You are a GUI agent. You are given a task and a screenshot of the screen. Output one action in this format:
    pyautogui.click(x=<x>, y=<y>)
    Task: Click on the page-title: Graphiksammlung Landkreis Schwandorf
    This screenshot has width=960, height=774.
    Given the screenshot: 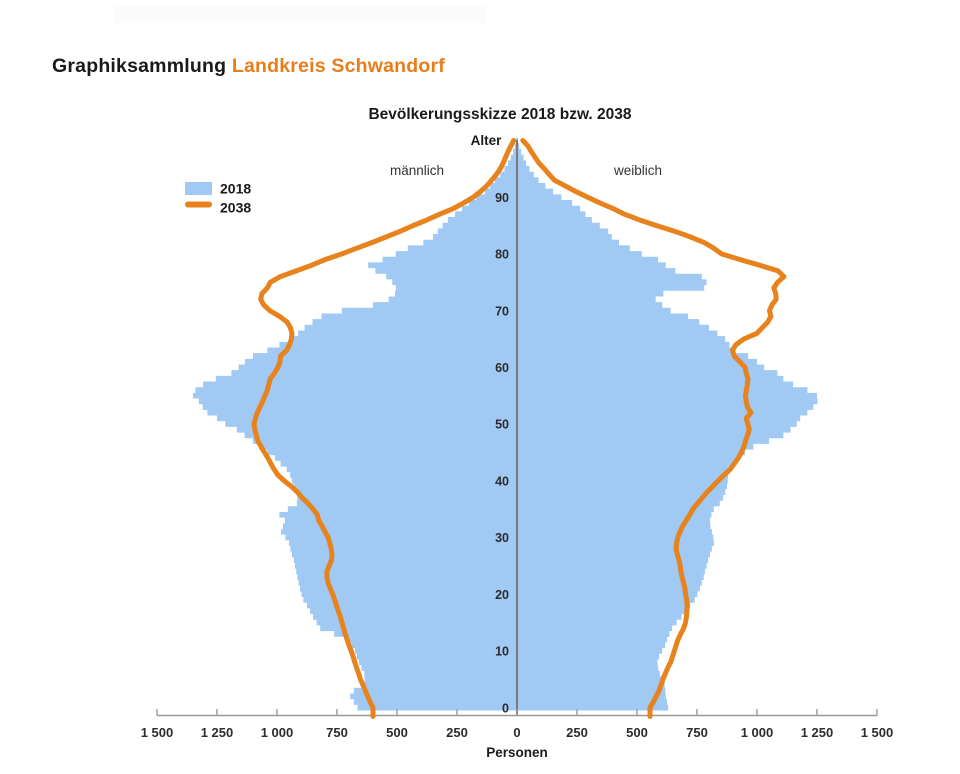 What is the action you would take?
    pyautogui.click(x=248, y=66)
    